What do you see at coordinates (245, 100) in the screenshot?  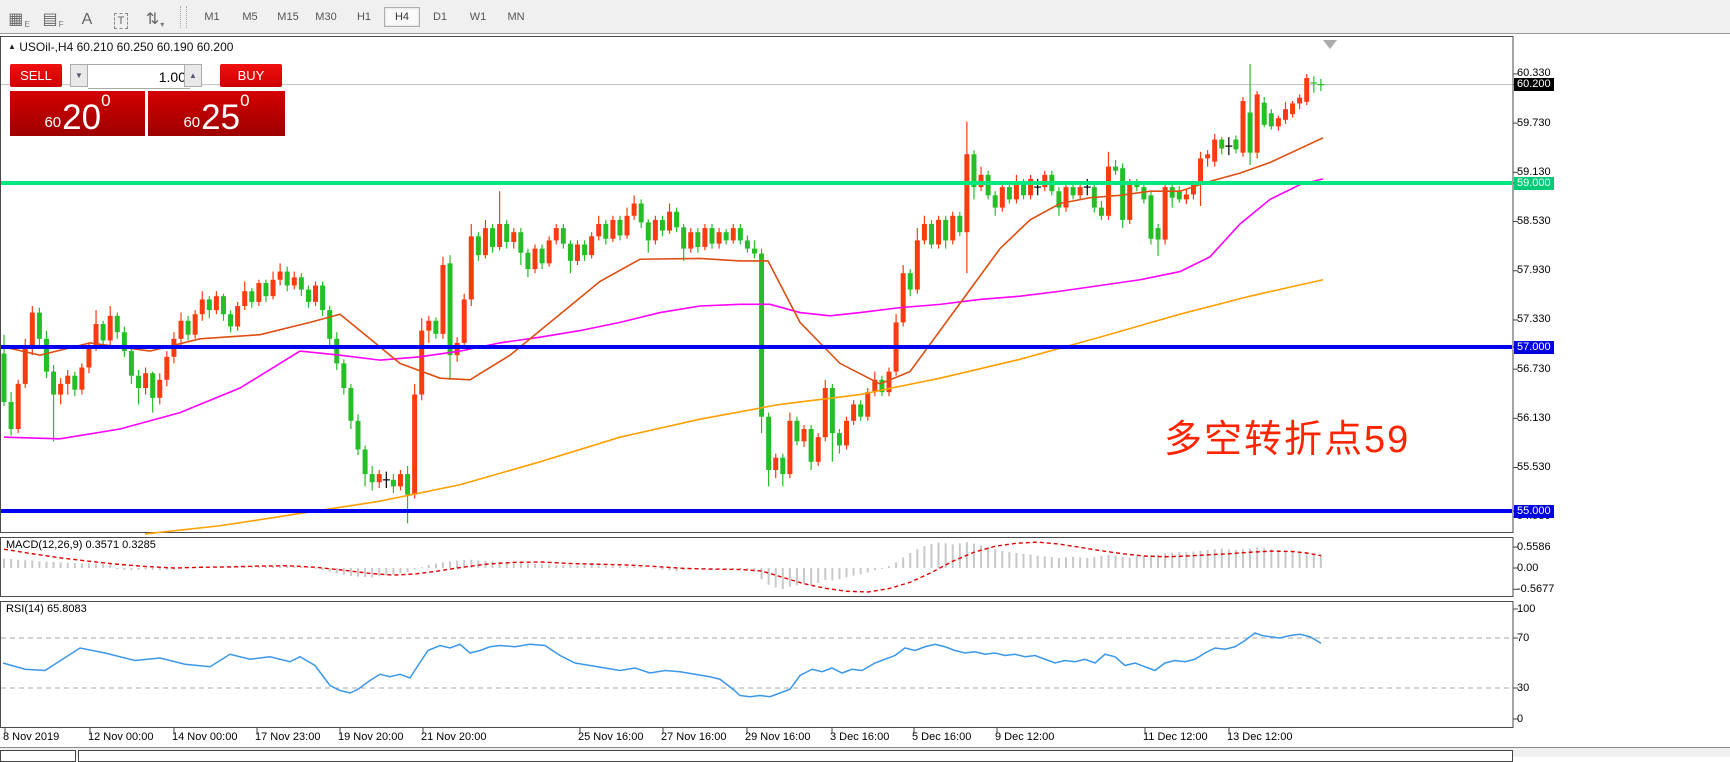 I see `buy-price-pip: 0` at bounding box center [245, 100].